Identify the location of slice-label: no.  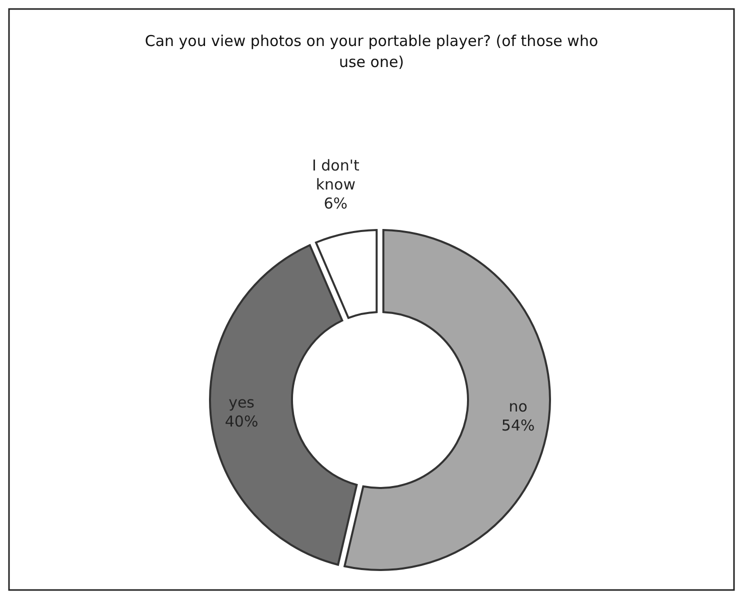
(518, 406).